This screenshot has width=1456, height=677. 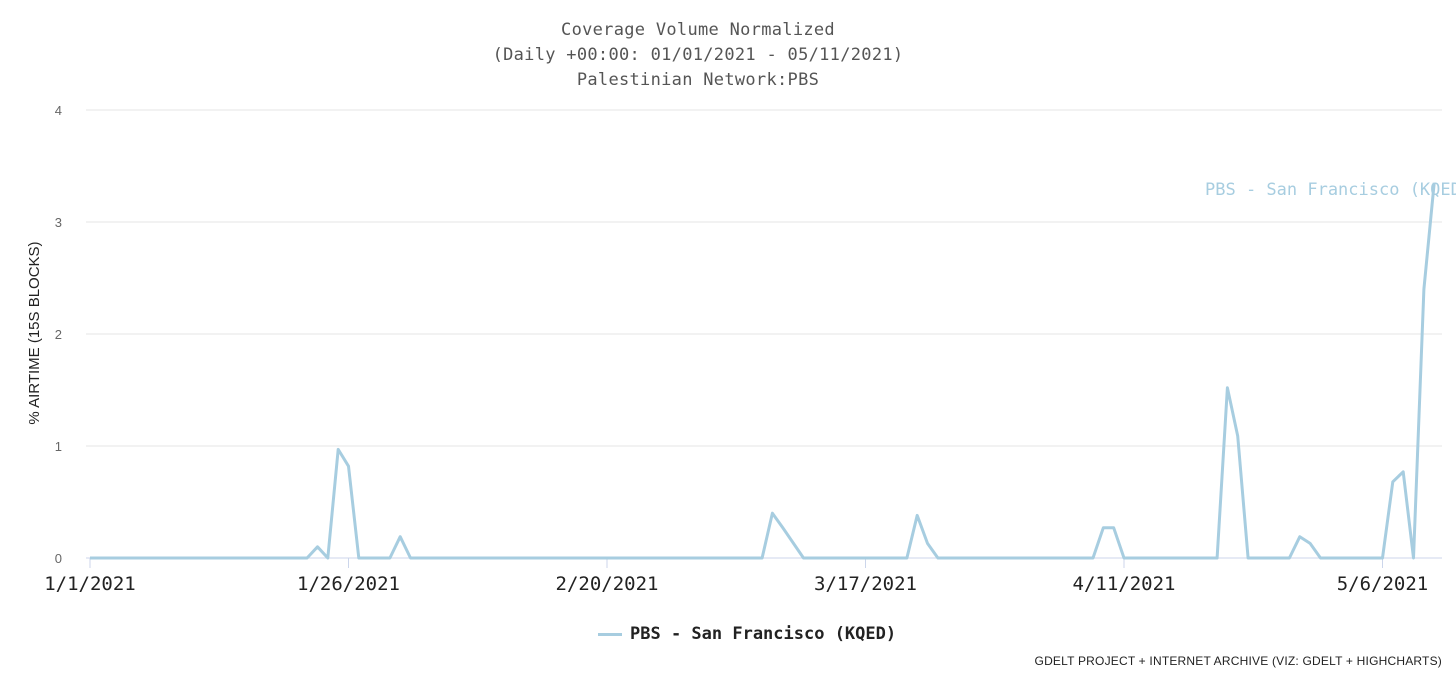 I want to click on credits: GDELT PROJECT + INTERNET ARCHIVE (VIZ, so click(x=1238, y=661).